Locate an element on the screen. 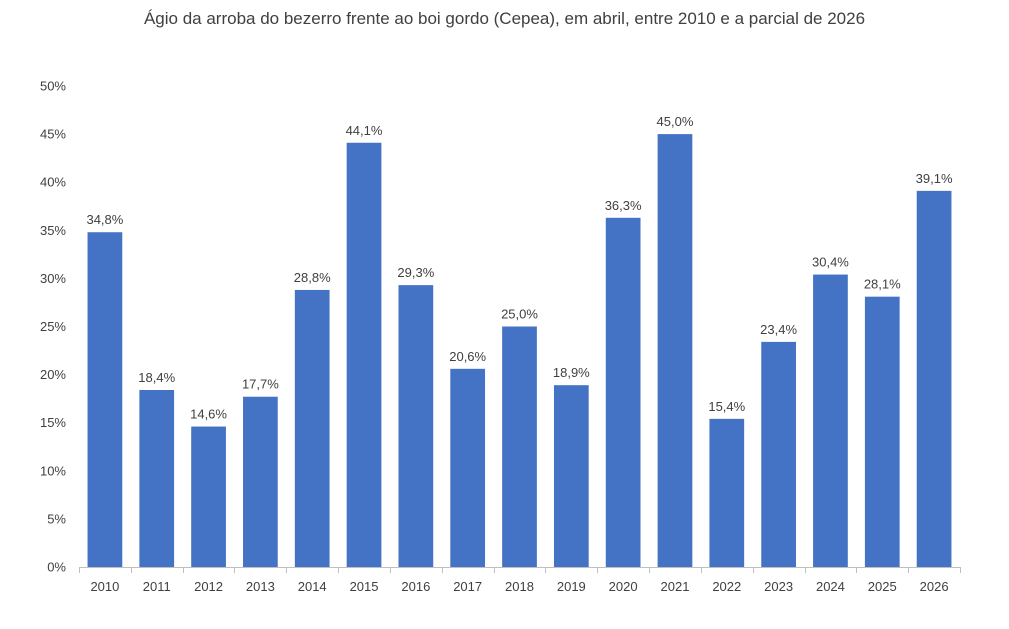 This screenshot has width=1009, height=629. x-tick-label: 2023 is located at coordinates (778, 586).